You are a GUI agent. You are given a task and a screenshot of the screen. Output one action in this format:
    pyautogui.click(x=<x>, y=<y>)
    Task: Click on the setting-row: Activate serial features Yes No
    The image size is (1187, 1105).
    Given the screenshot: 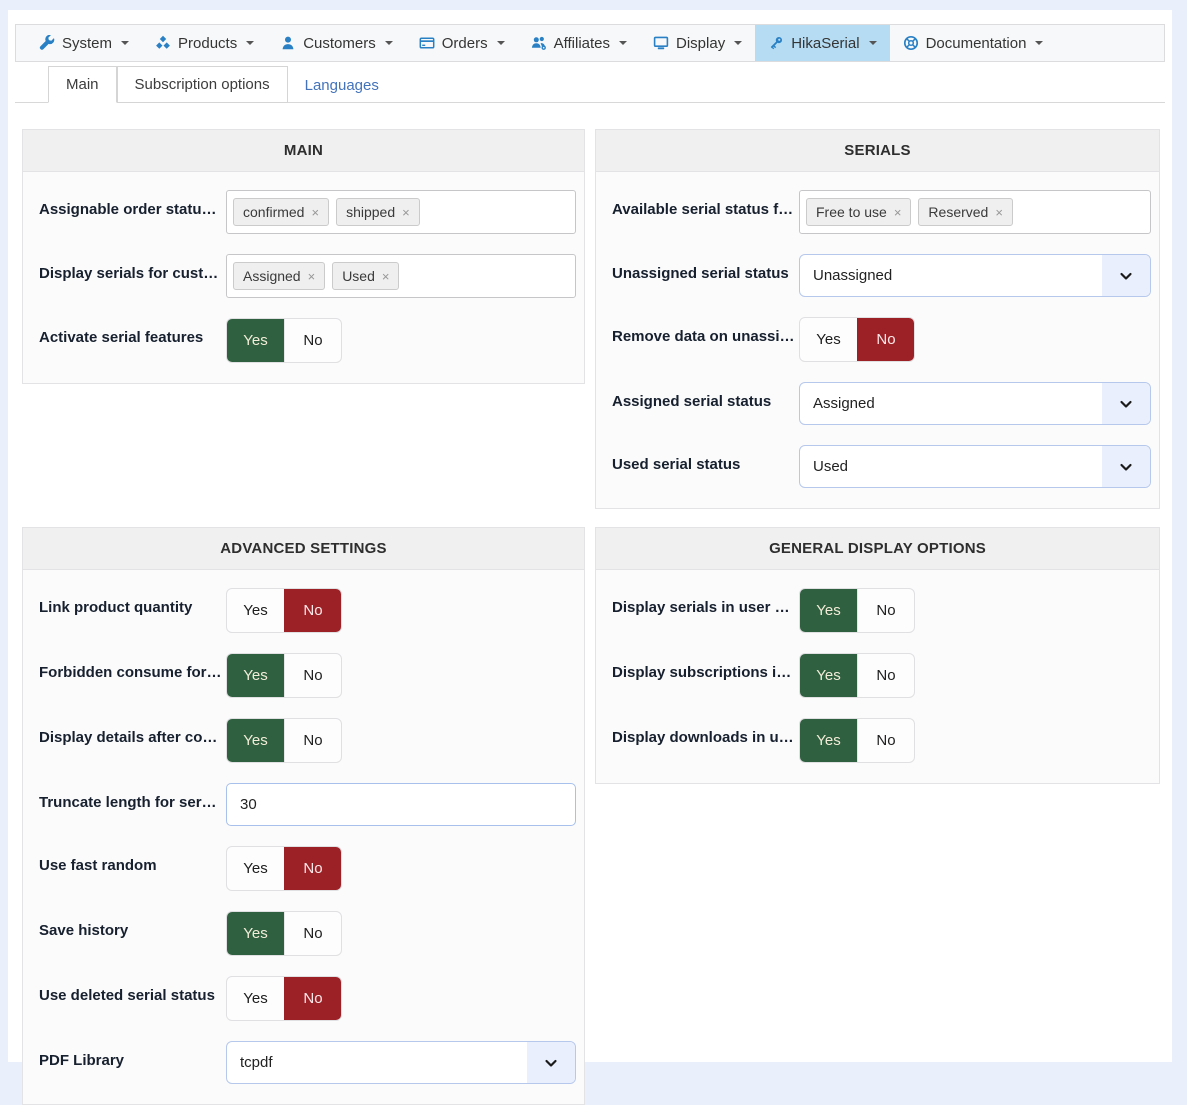 What is the action you would take?
    pyautogui.click(x=307, y=340)
    